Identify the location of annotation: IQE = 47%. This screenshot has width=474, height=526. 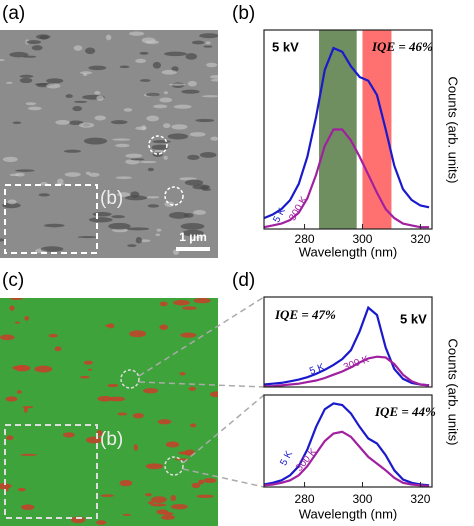
(305, 314).